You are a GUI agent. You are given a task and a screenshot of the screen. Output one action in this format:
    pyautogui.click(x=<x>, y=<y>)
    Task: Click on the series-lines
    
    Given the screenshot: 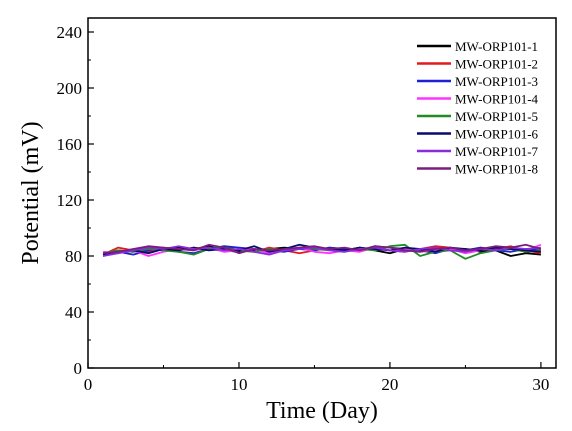 What is the action you would take?
    pyautogui.click(x=322, y=251)
    